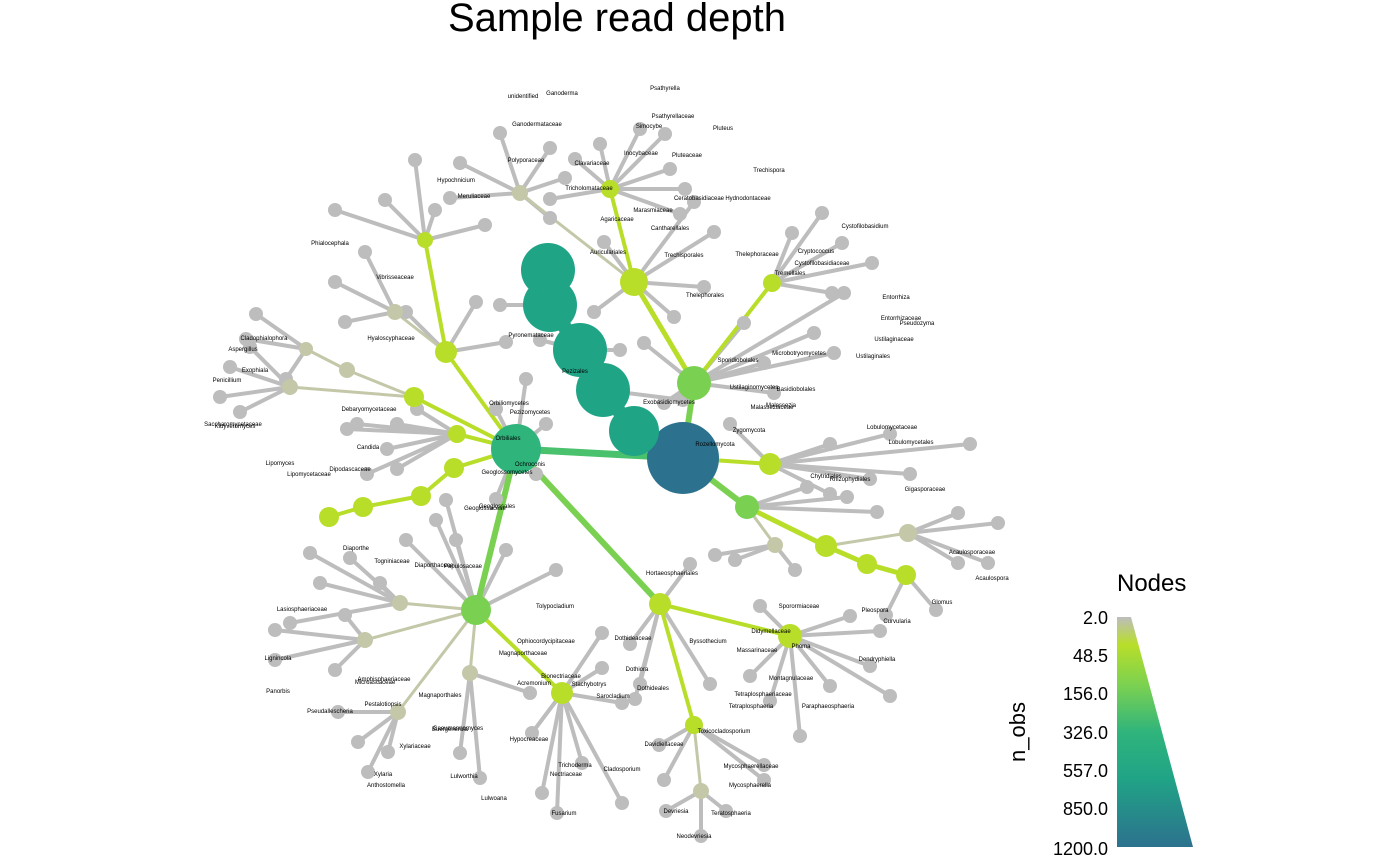 The height and width of the screenshot is (865, 1400). Describe the element at coordinates (672, 574) in the screenshot. I see `leaf-label: Hortaeosphaeriales` at that location.